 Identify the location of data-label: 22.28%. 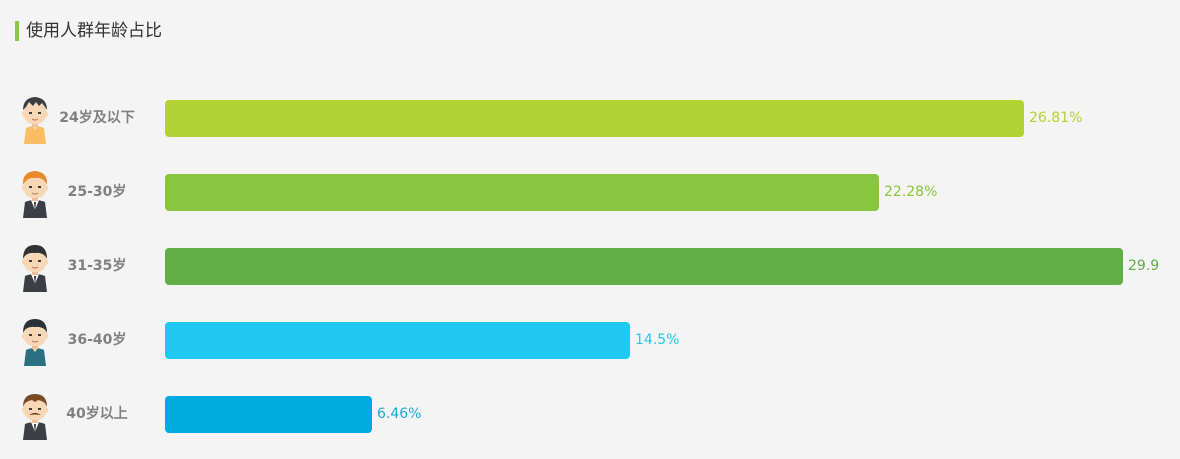
(911, 192).